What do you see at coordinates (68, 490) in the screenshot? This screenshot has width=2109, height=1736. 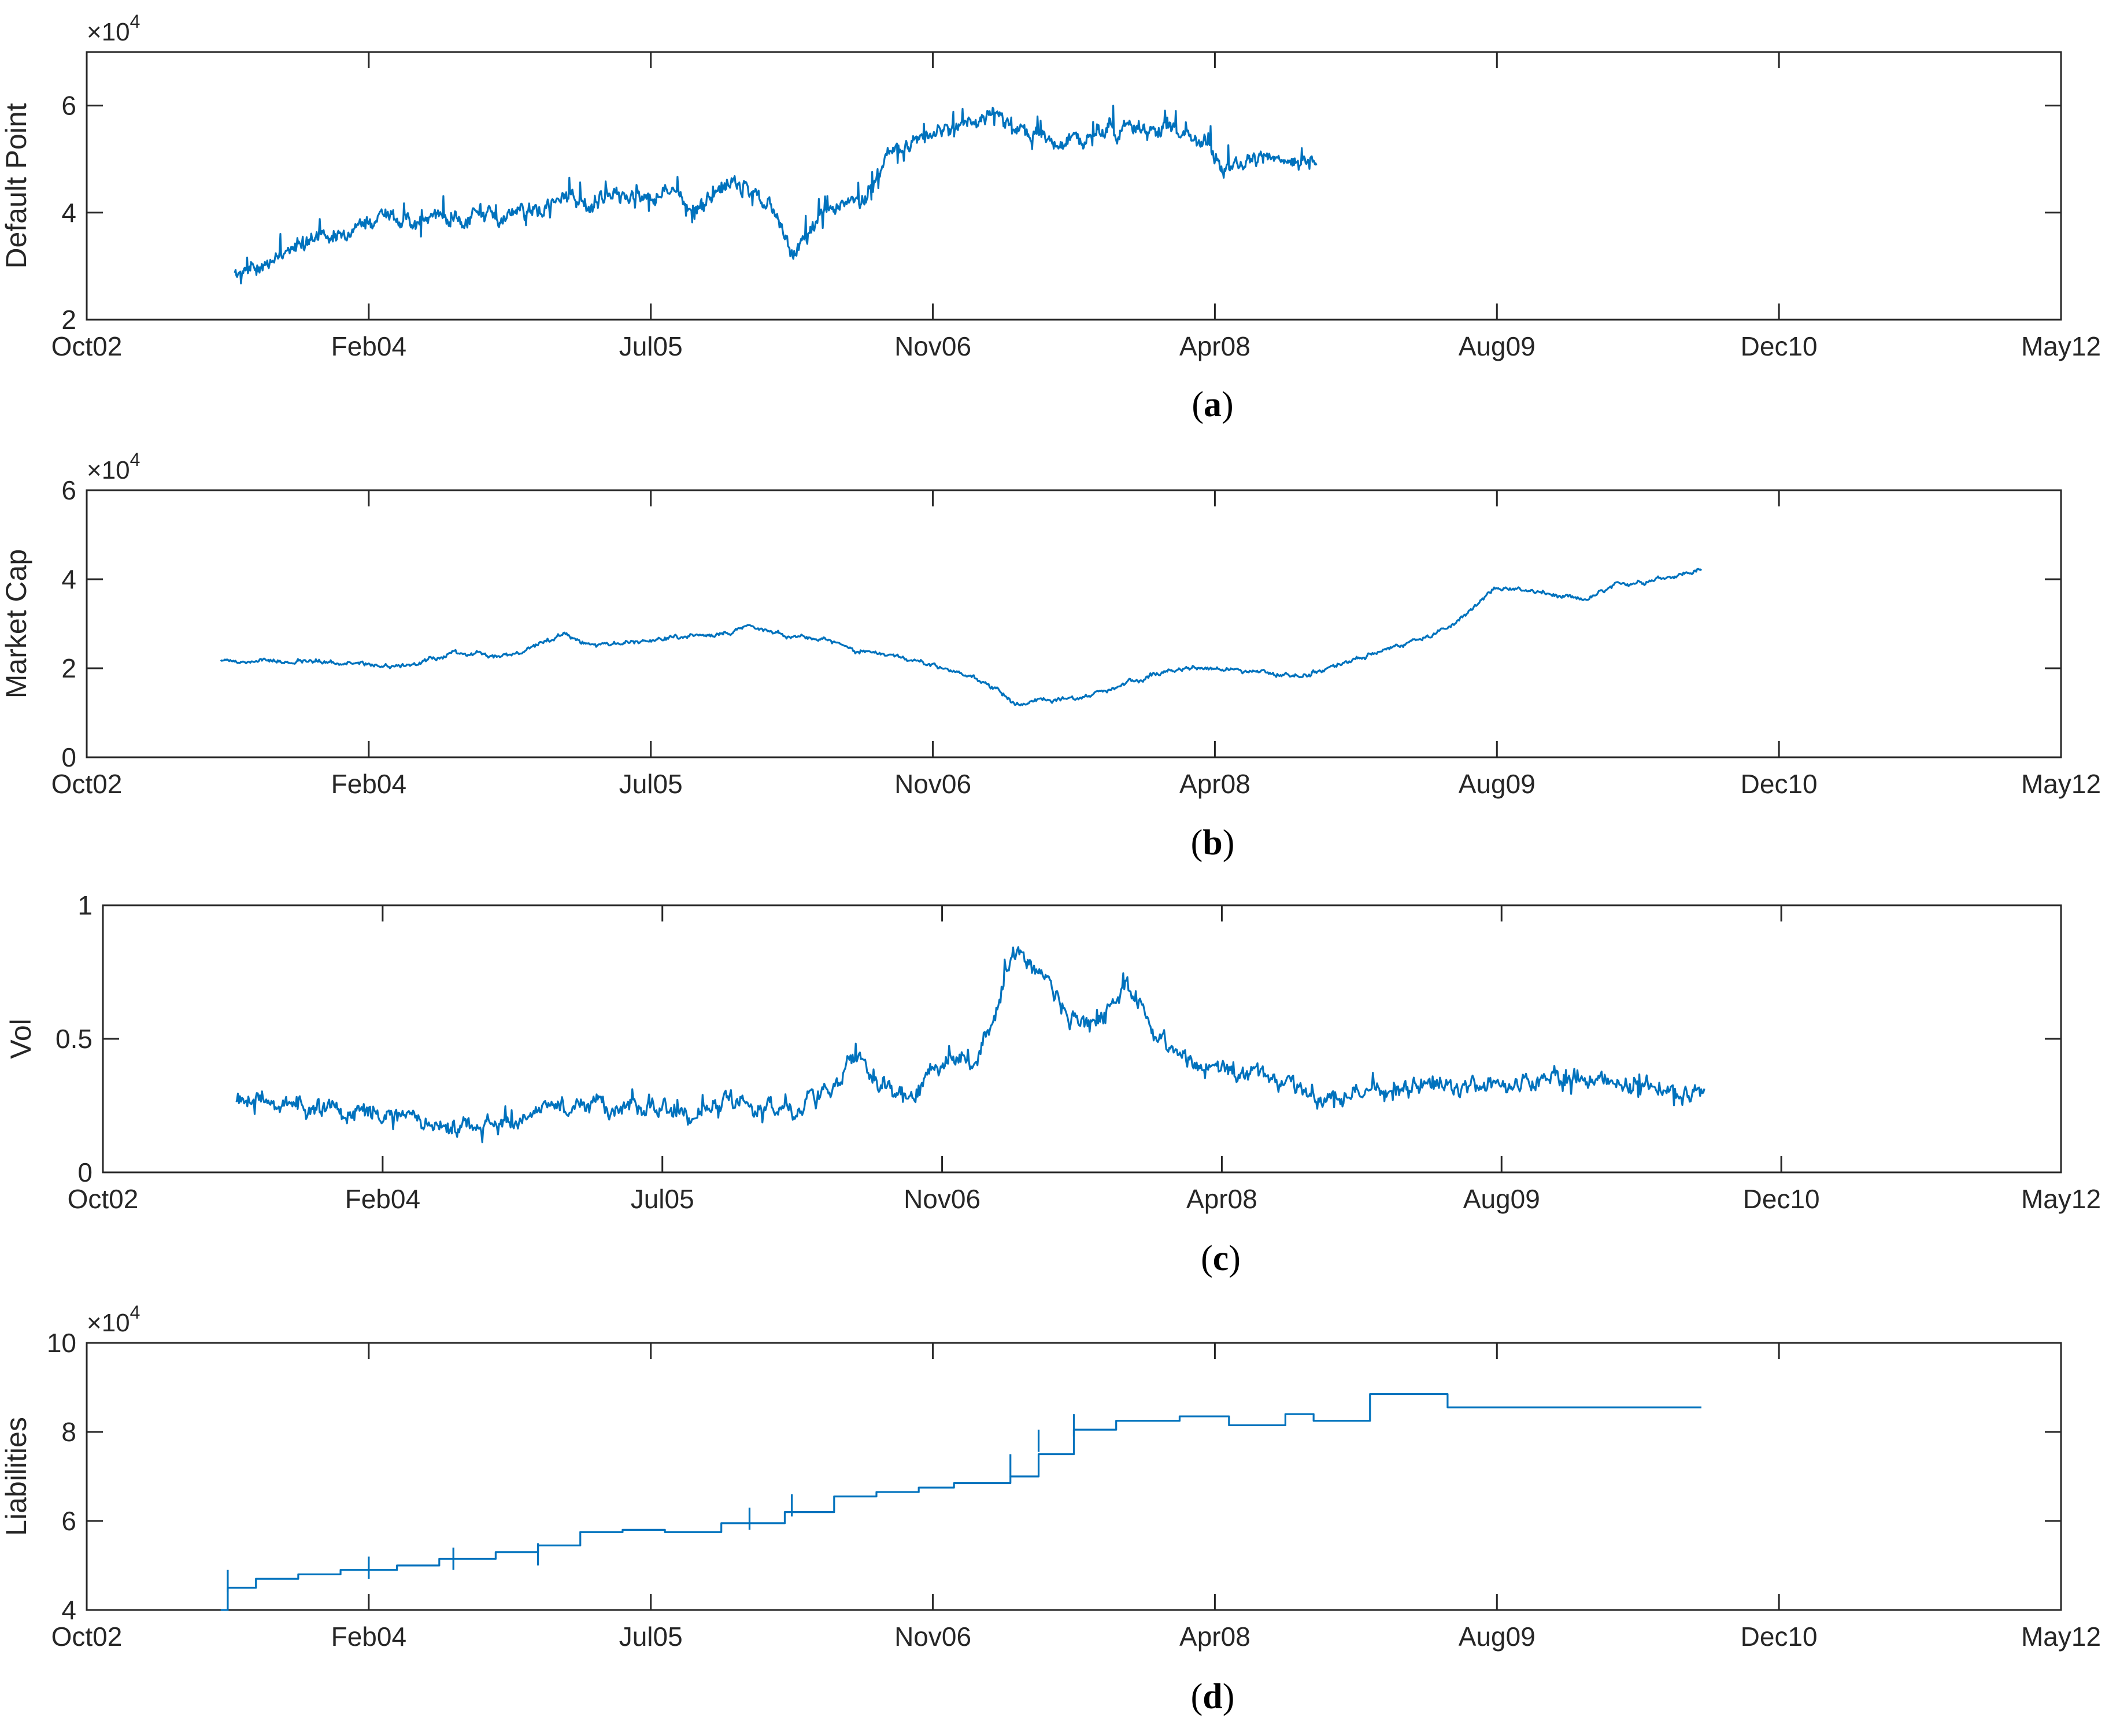 I see `y-tick-label-b-3: 6` at bounding box center [68, 490].